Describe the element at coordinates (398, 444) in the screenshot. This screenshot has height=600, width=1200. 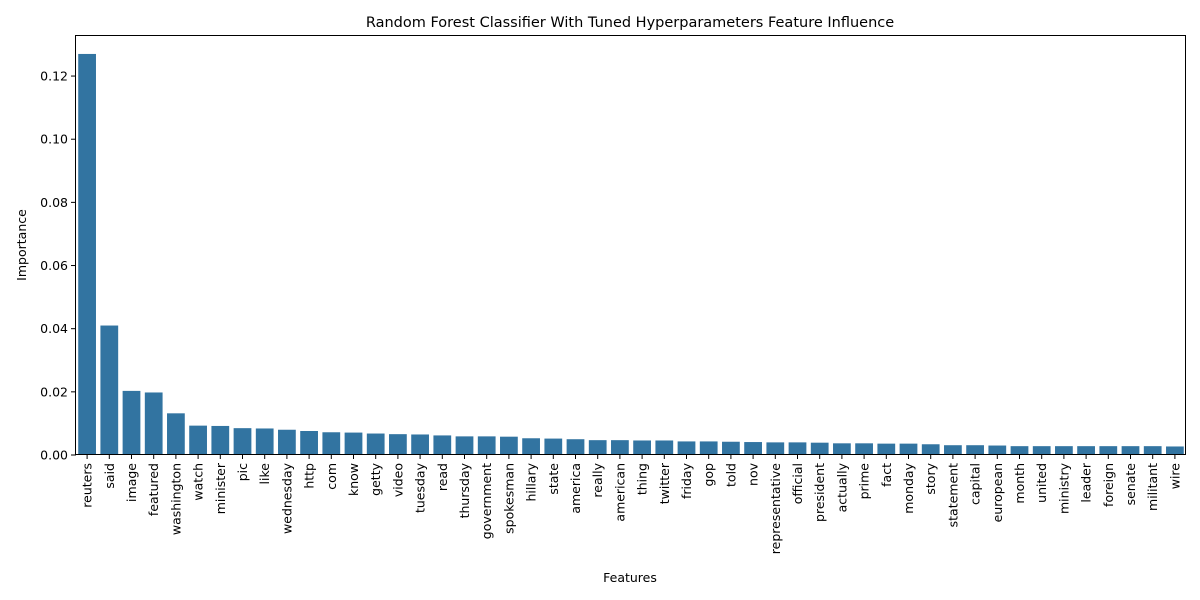
I see `bar-video` at that location.